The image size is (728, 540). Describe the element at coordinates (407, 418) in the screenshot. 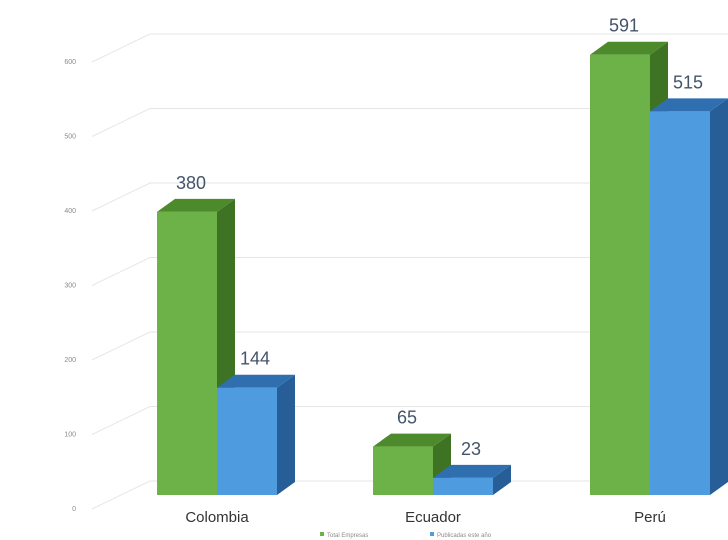

I see `data-label: 65` at that location.